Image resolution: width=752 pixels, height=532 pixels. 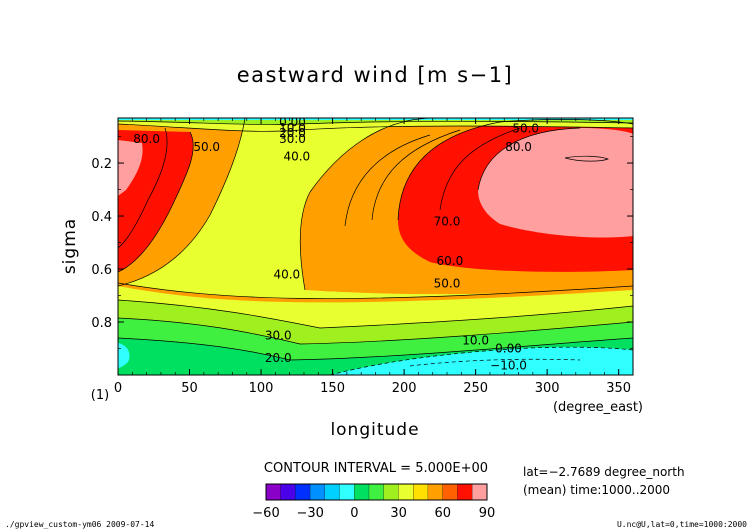 What do you see at coordinates (404, 388) in the screenshot?
I see `x-tick-label: 200` at bounding box center [404, 388].